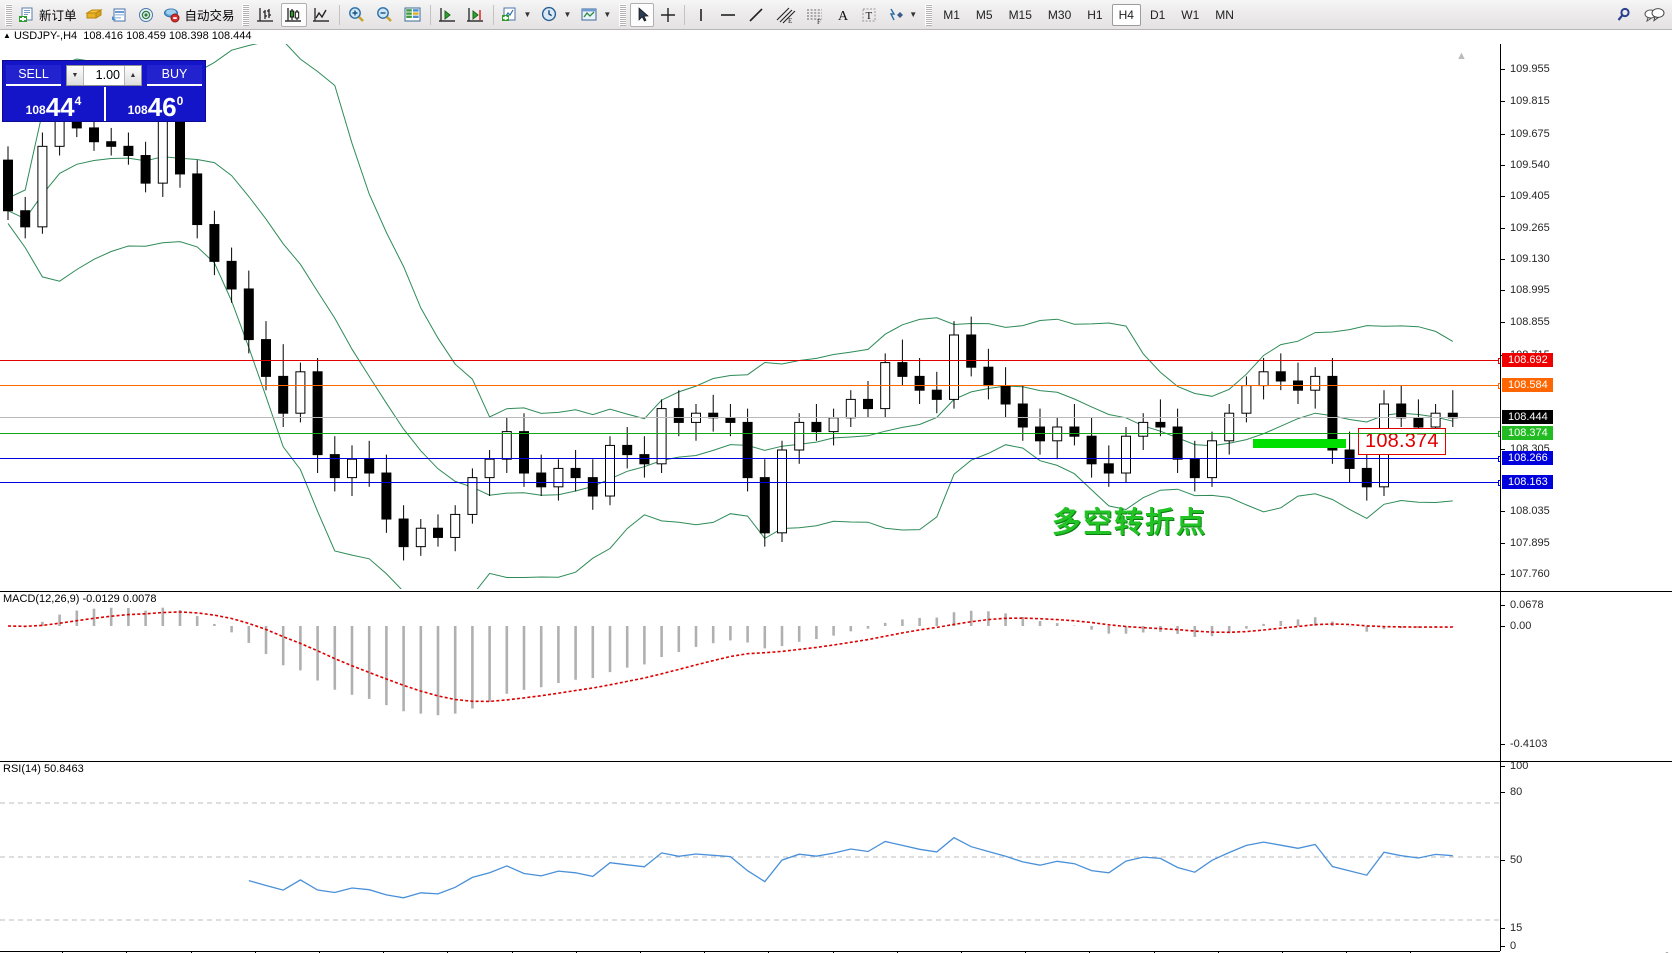 The image size is (1672, 953). Describe the element at coordinates (1624, 15) in the screenshot. I see `search-button` at that location.